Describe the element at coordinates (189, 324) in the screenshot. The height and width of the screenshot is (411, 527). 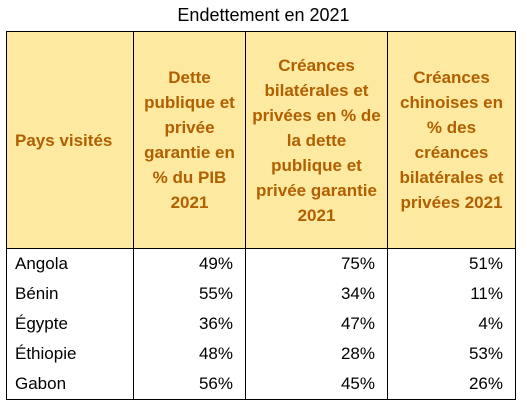
I see `debt-gdp-cell: 36%` at that location.